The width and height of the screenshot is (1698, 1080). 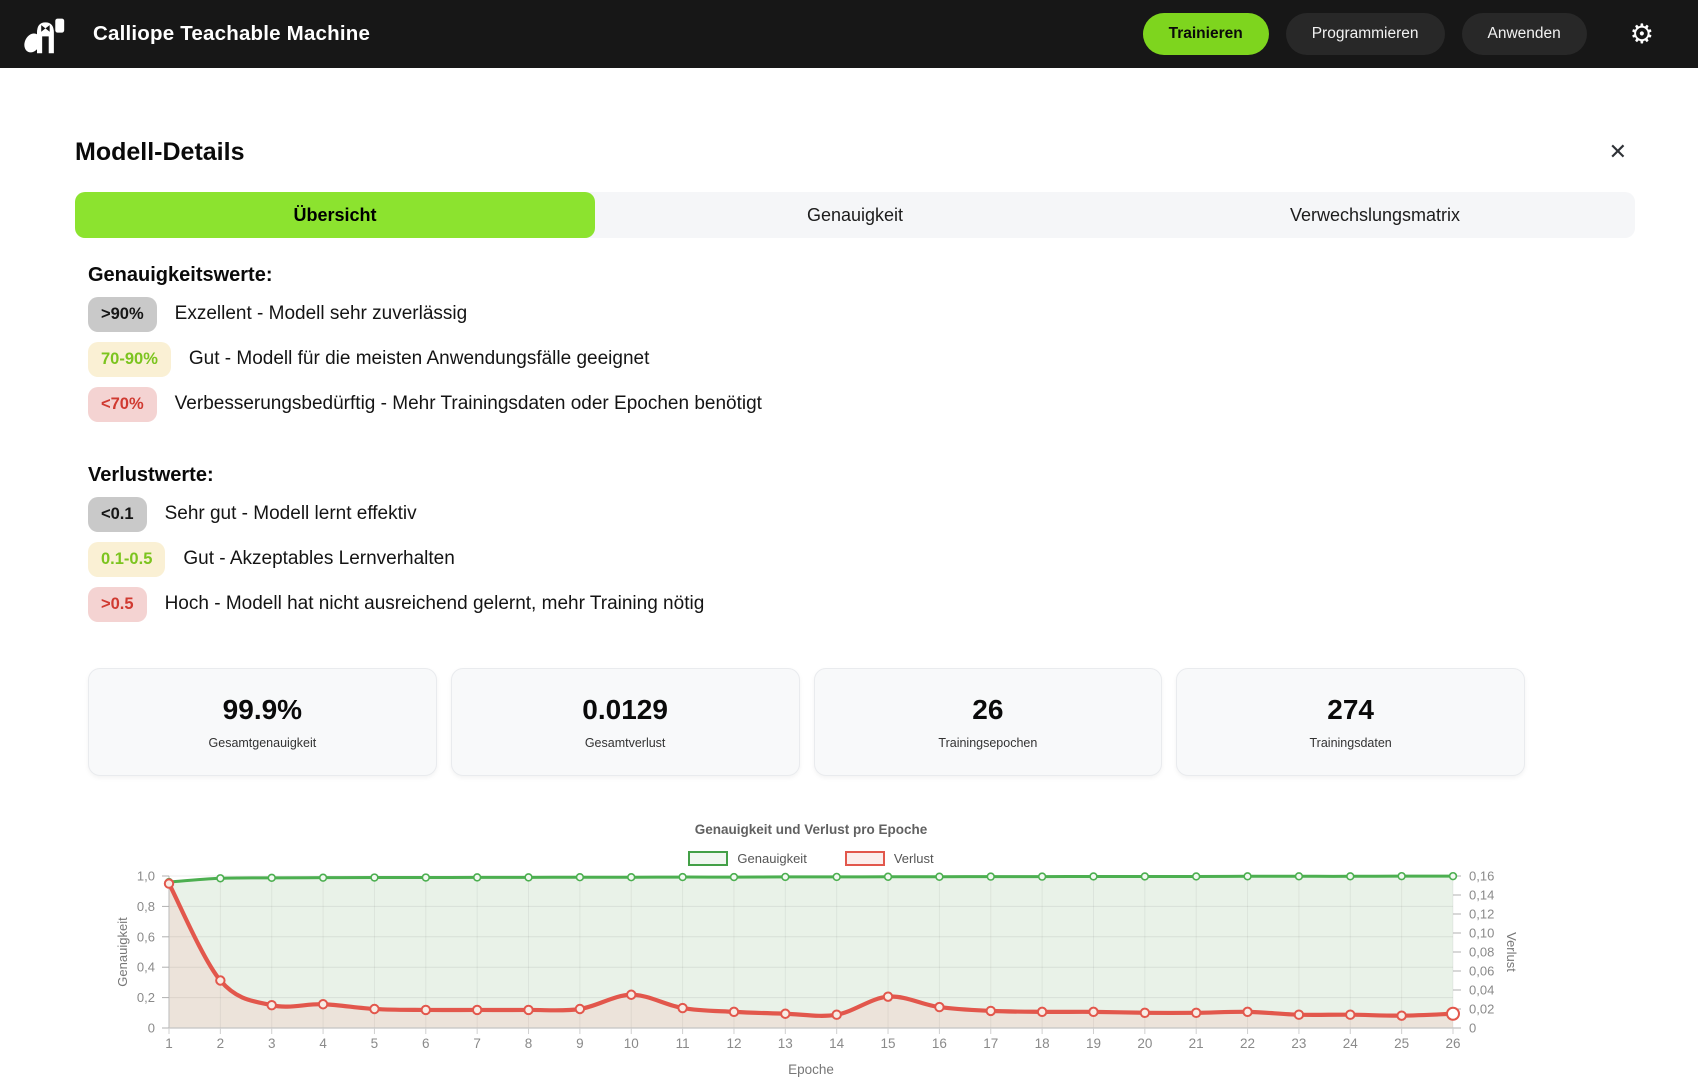 I want to click on nav-programmieren-button: Programmieren, so click(x=1365, y=34).